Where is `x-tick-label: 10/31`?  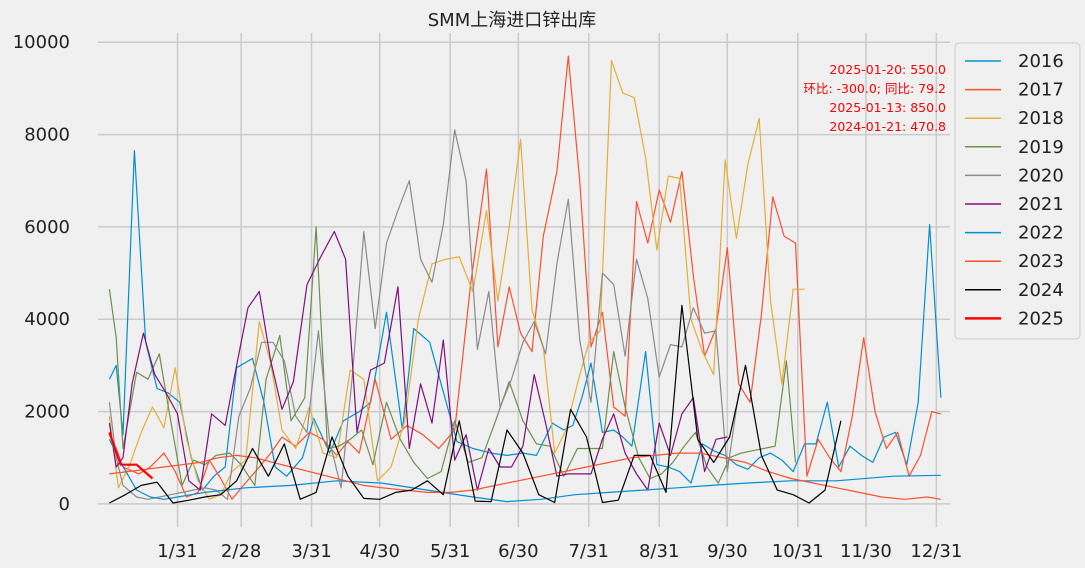
x-tick-label: 10/31 is located at coordinates (798, 551).